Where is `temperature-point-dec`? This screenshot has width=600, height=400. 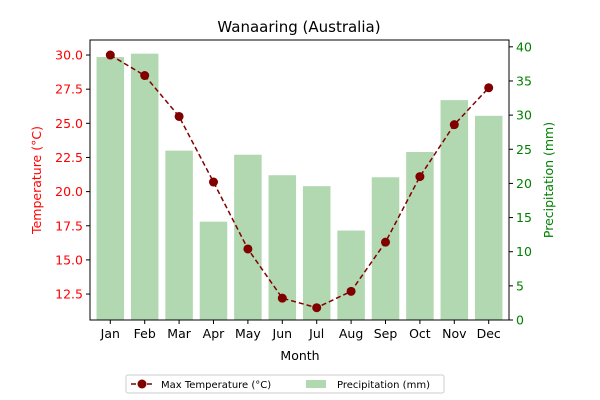
temperature-point-dec is located at coordinates (489, 88).